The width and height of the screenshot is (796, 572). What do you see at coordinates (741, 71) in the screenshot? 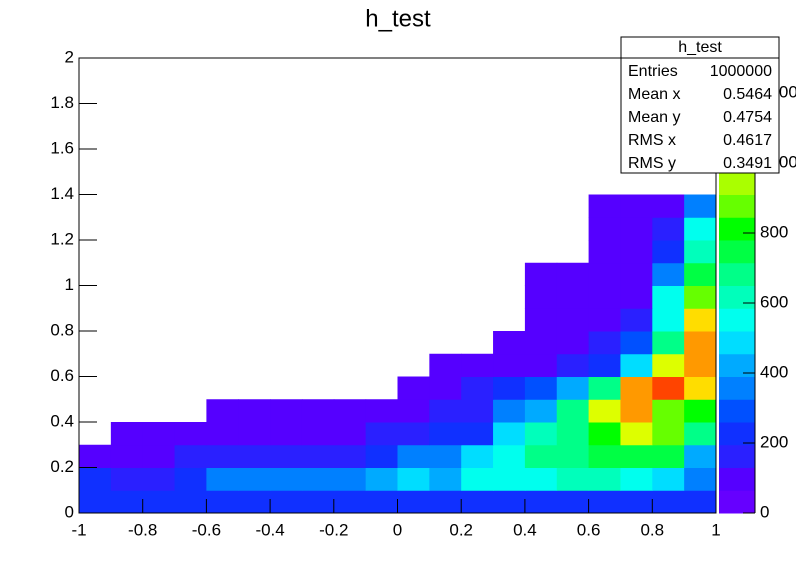
I see `stats-value: 1000000` at bounding box center [741, 71].